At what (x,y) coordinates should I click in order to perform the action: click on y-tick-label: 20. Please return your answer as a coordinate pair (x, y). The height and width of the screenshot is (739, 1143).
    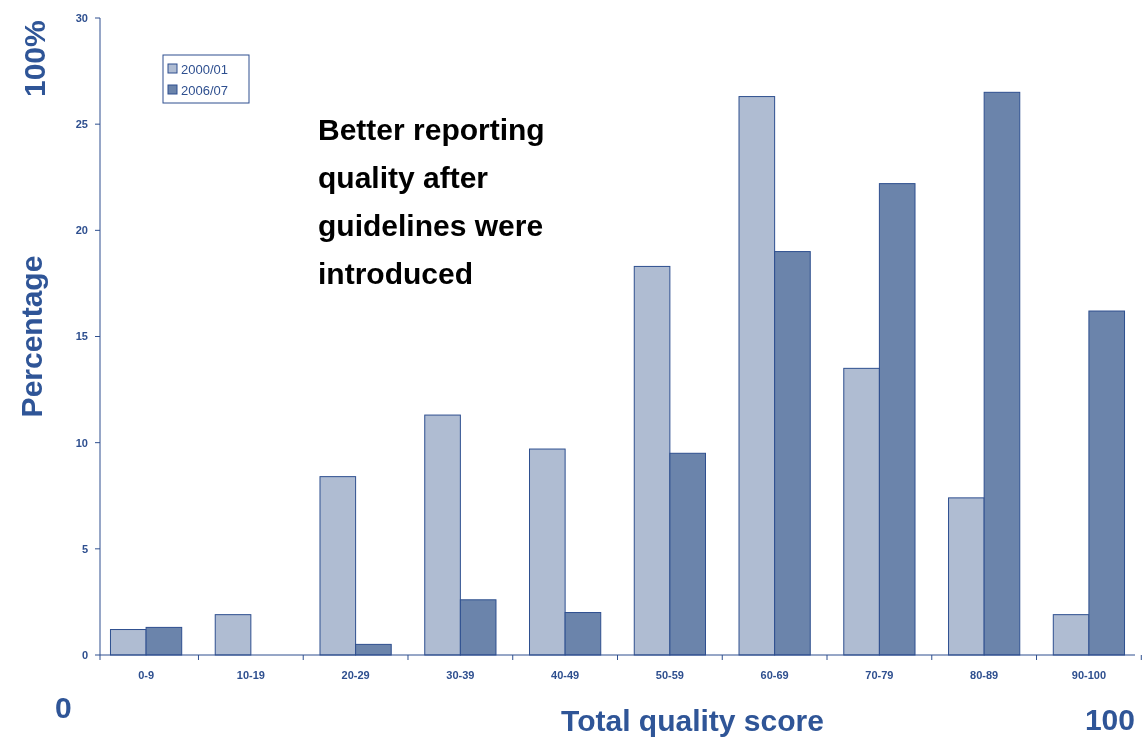
    Looking at the image, I should click on (81, 230).